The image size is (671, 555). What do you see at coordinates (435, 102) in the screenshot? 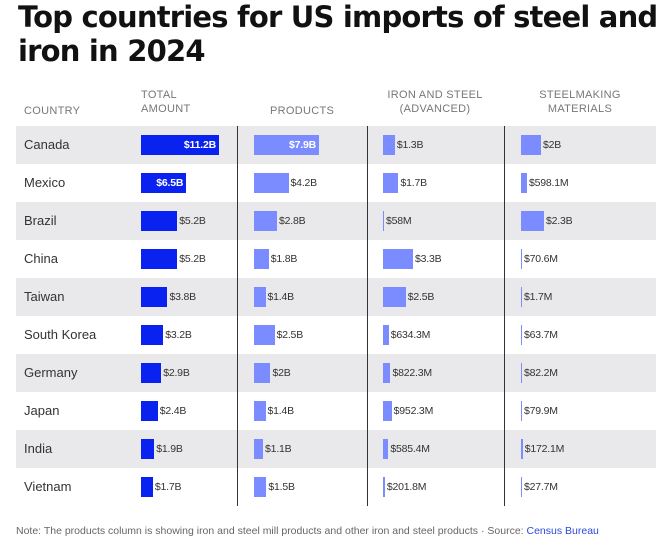
I see `header-advanced: IRON AND STEEL (ADVANCED)` at bounding box center [435, 102].